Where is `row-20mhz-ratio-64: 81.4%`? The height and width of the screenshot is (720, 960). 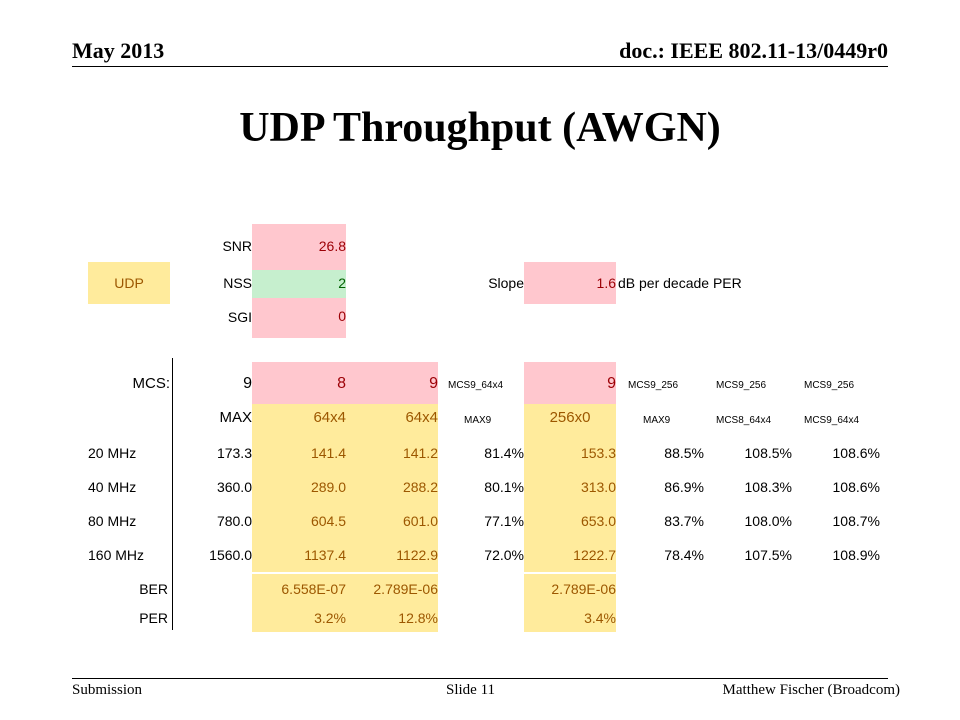 row-20mhz-ratio-64: 81.4% is located at coordinates (504, 453).